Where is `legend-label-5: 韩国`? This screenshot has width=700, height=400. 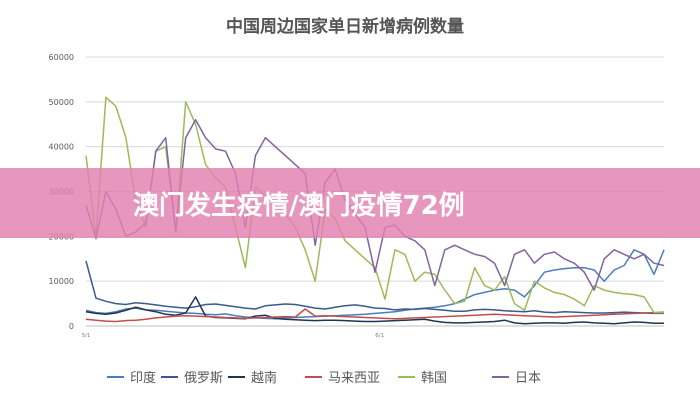
legend-label-5: 韩国 is located at coordinates (434, 378).